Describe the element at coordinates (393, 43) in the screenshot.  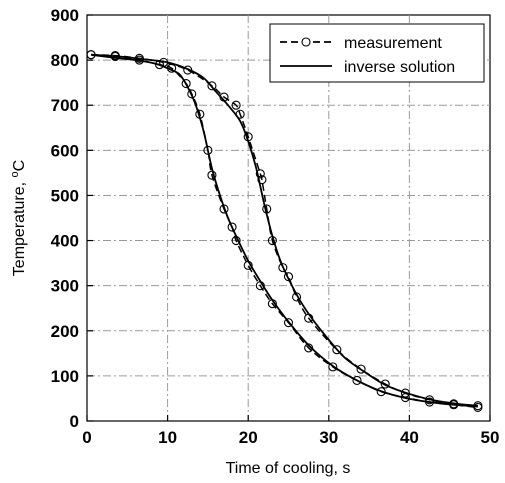
I see `legend-measurement-label: measurement` at that location.